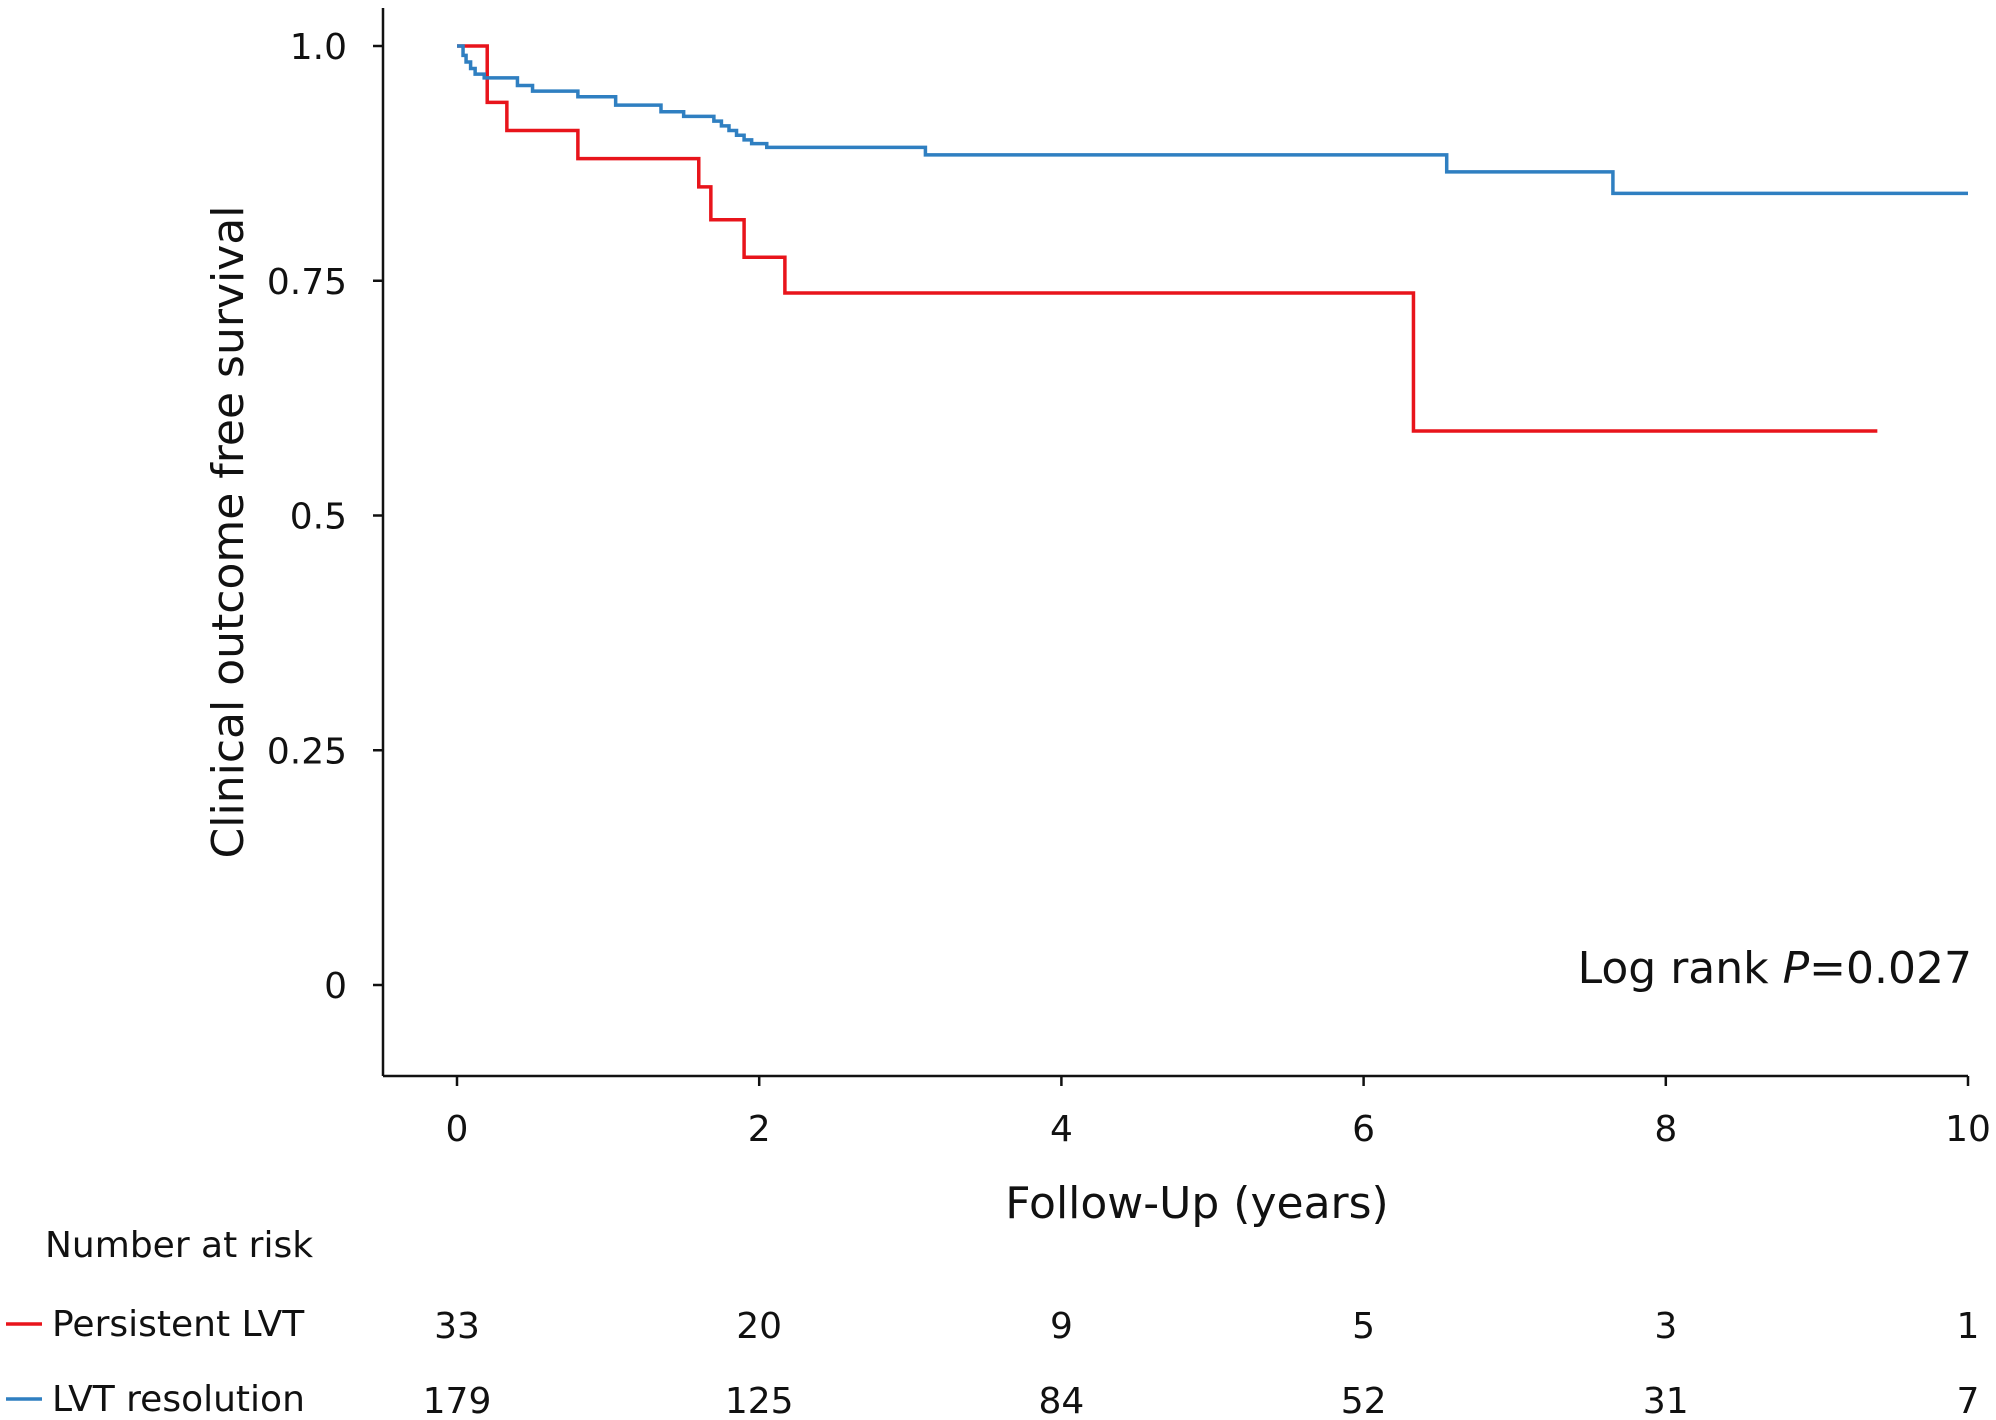  What do you see at coordinates (1680, 968) in the screenshot?
I see `log-rank-prefix: Log rank` at bounding box center [1680, 968].